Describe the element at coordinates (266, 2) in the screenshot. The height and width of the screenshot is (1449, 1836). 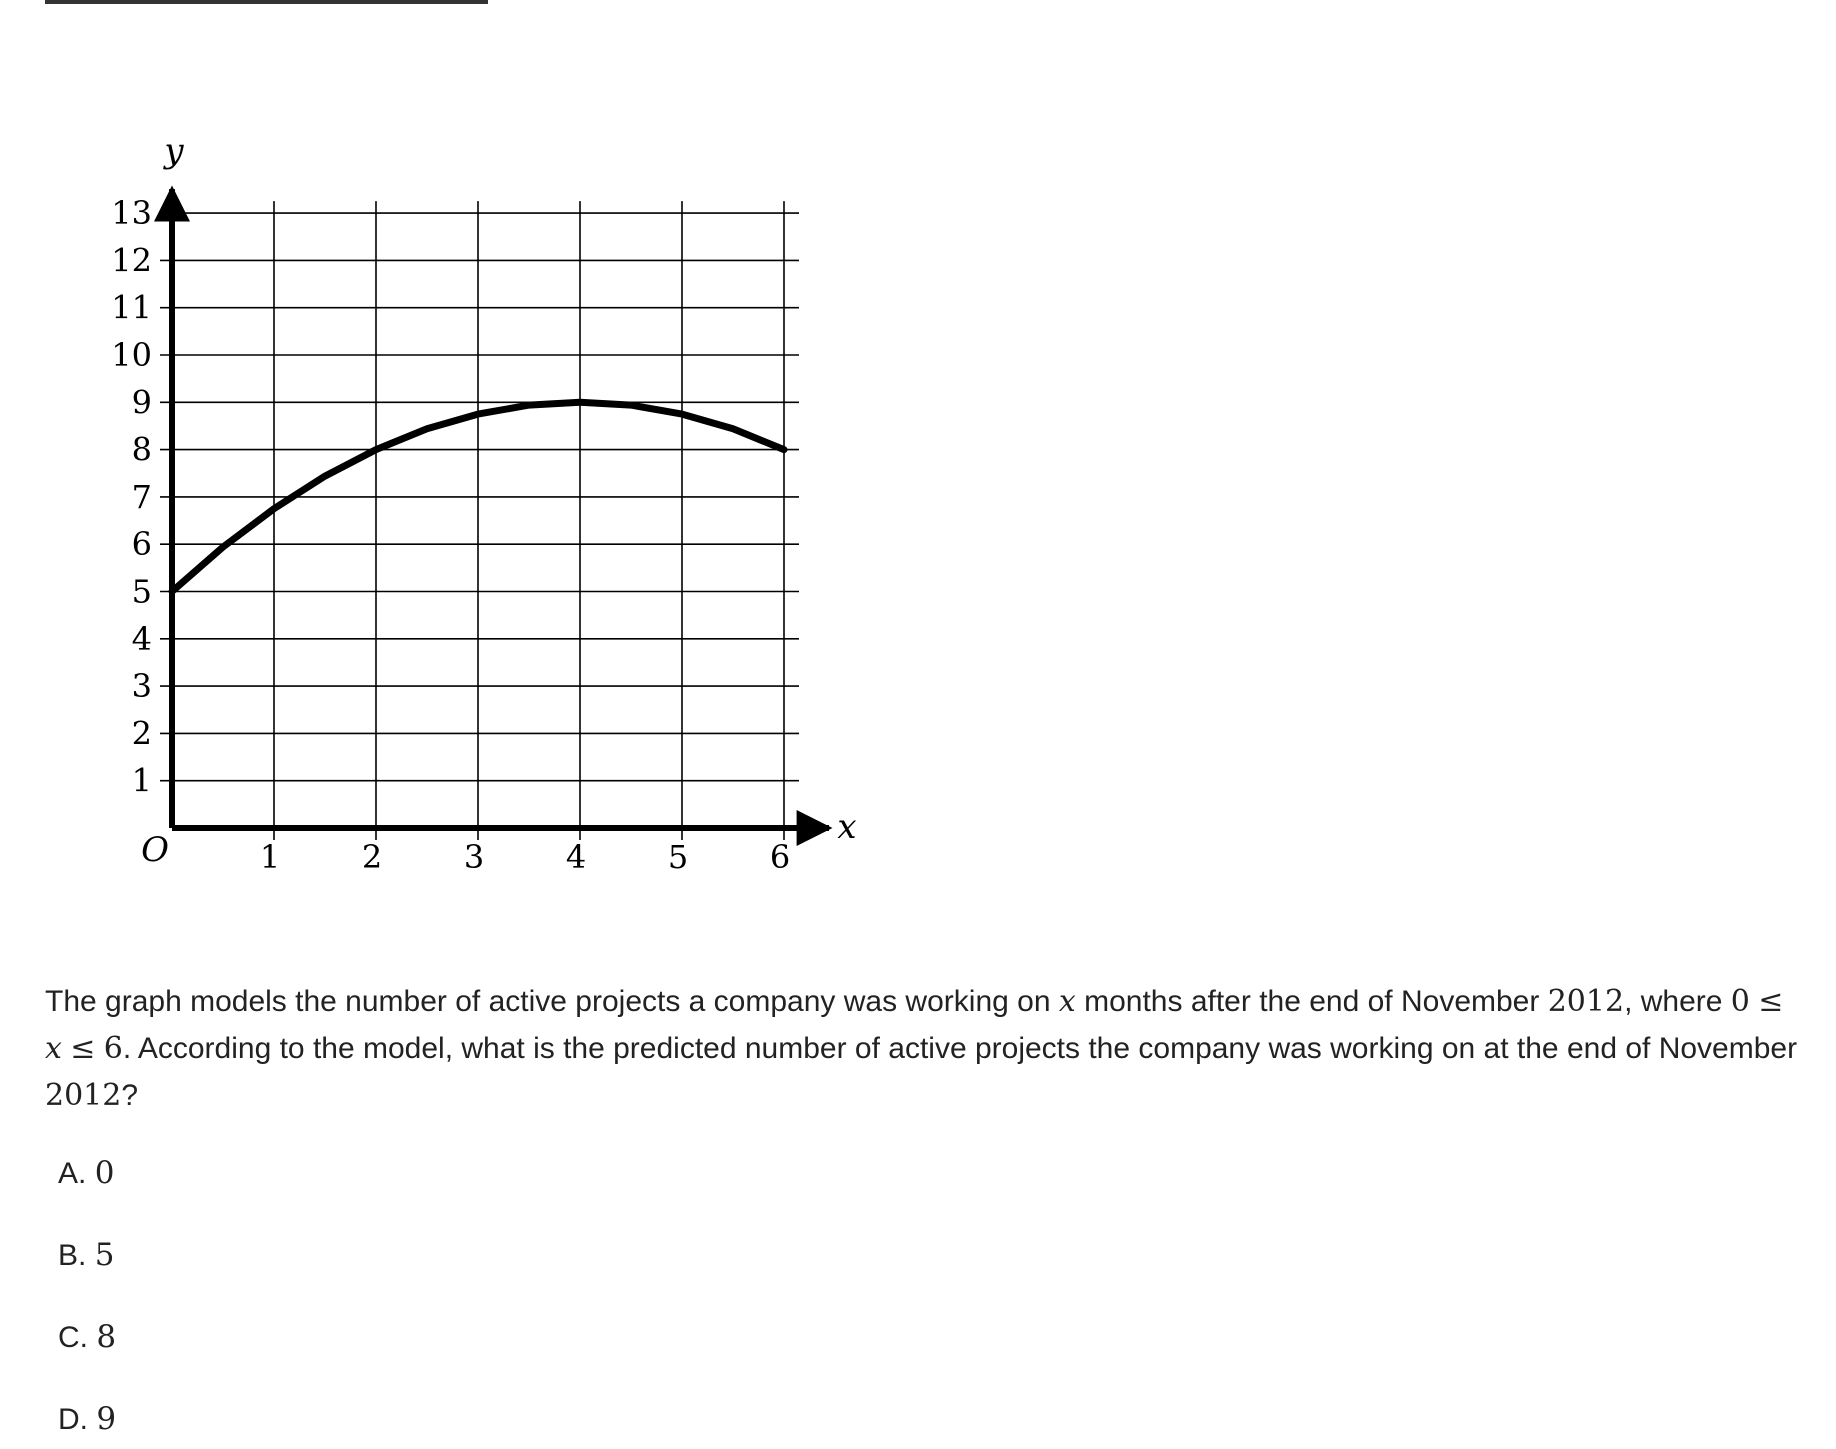
I see `top-divider` at that location.